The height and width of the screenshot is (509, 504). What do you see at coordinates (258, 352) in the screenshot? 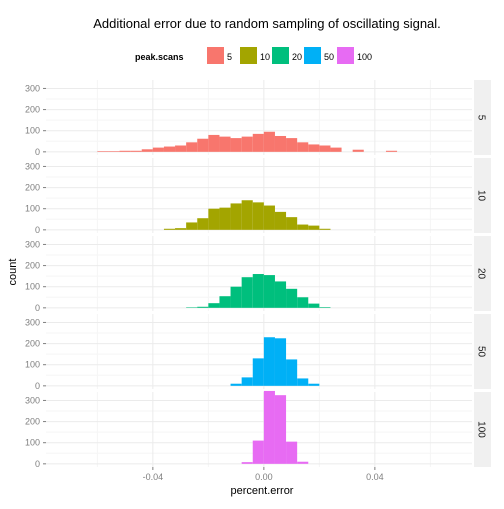
I see `panel-50: 0 100 200 300 50` at bounding box center [258, 352].